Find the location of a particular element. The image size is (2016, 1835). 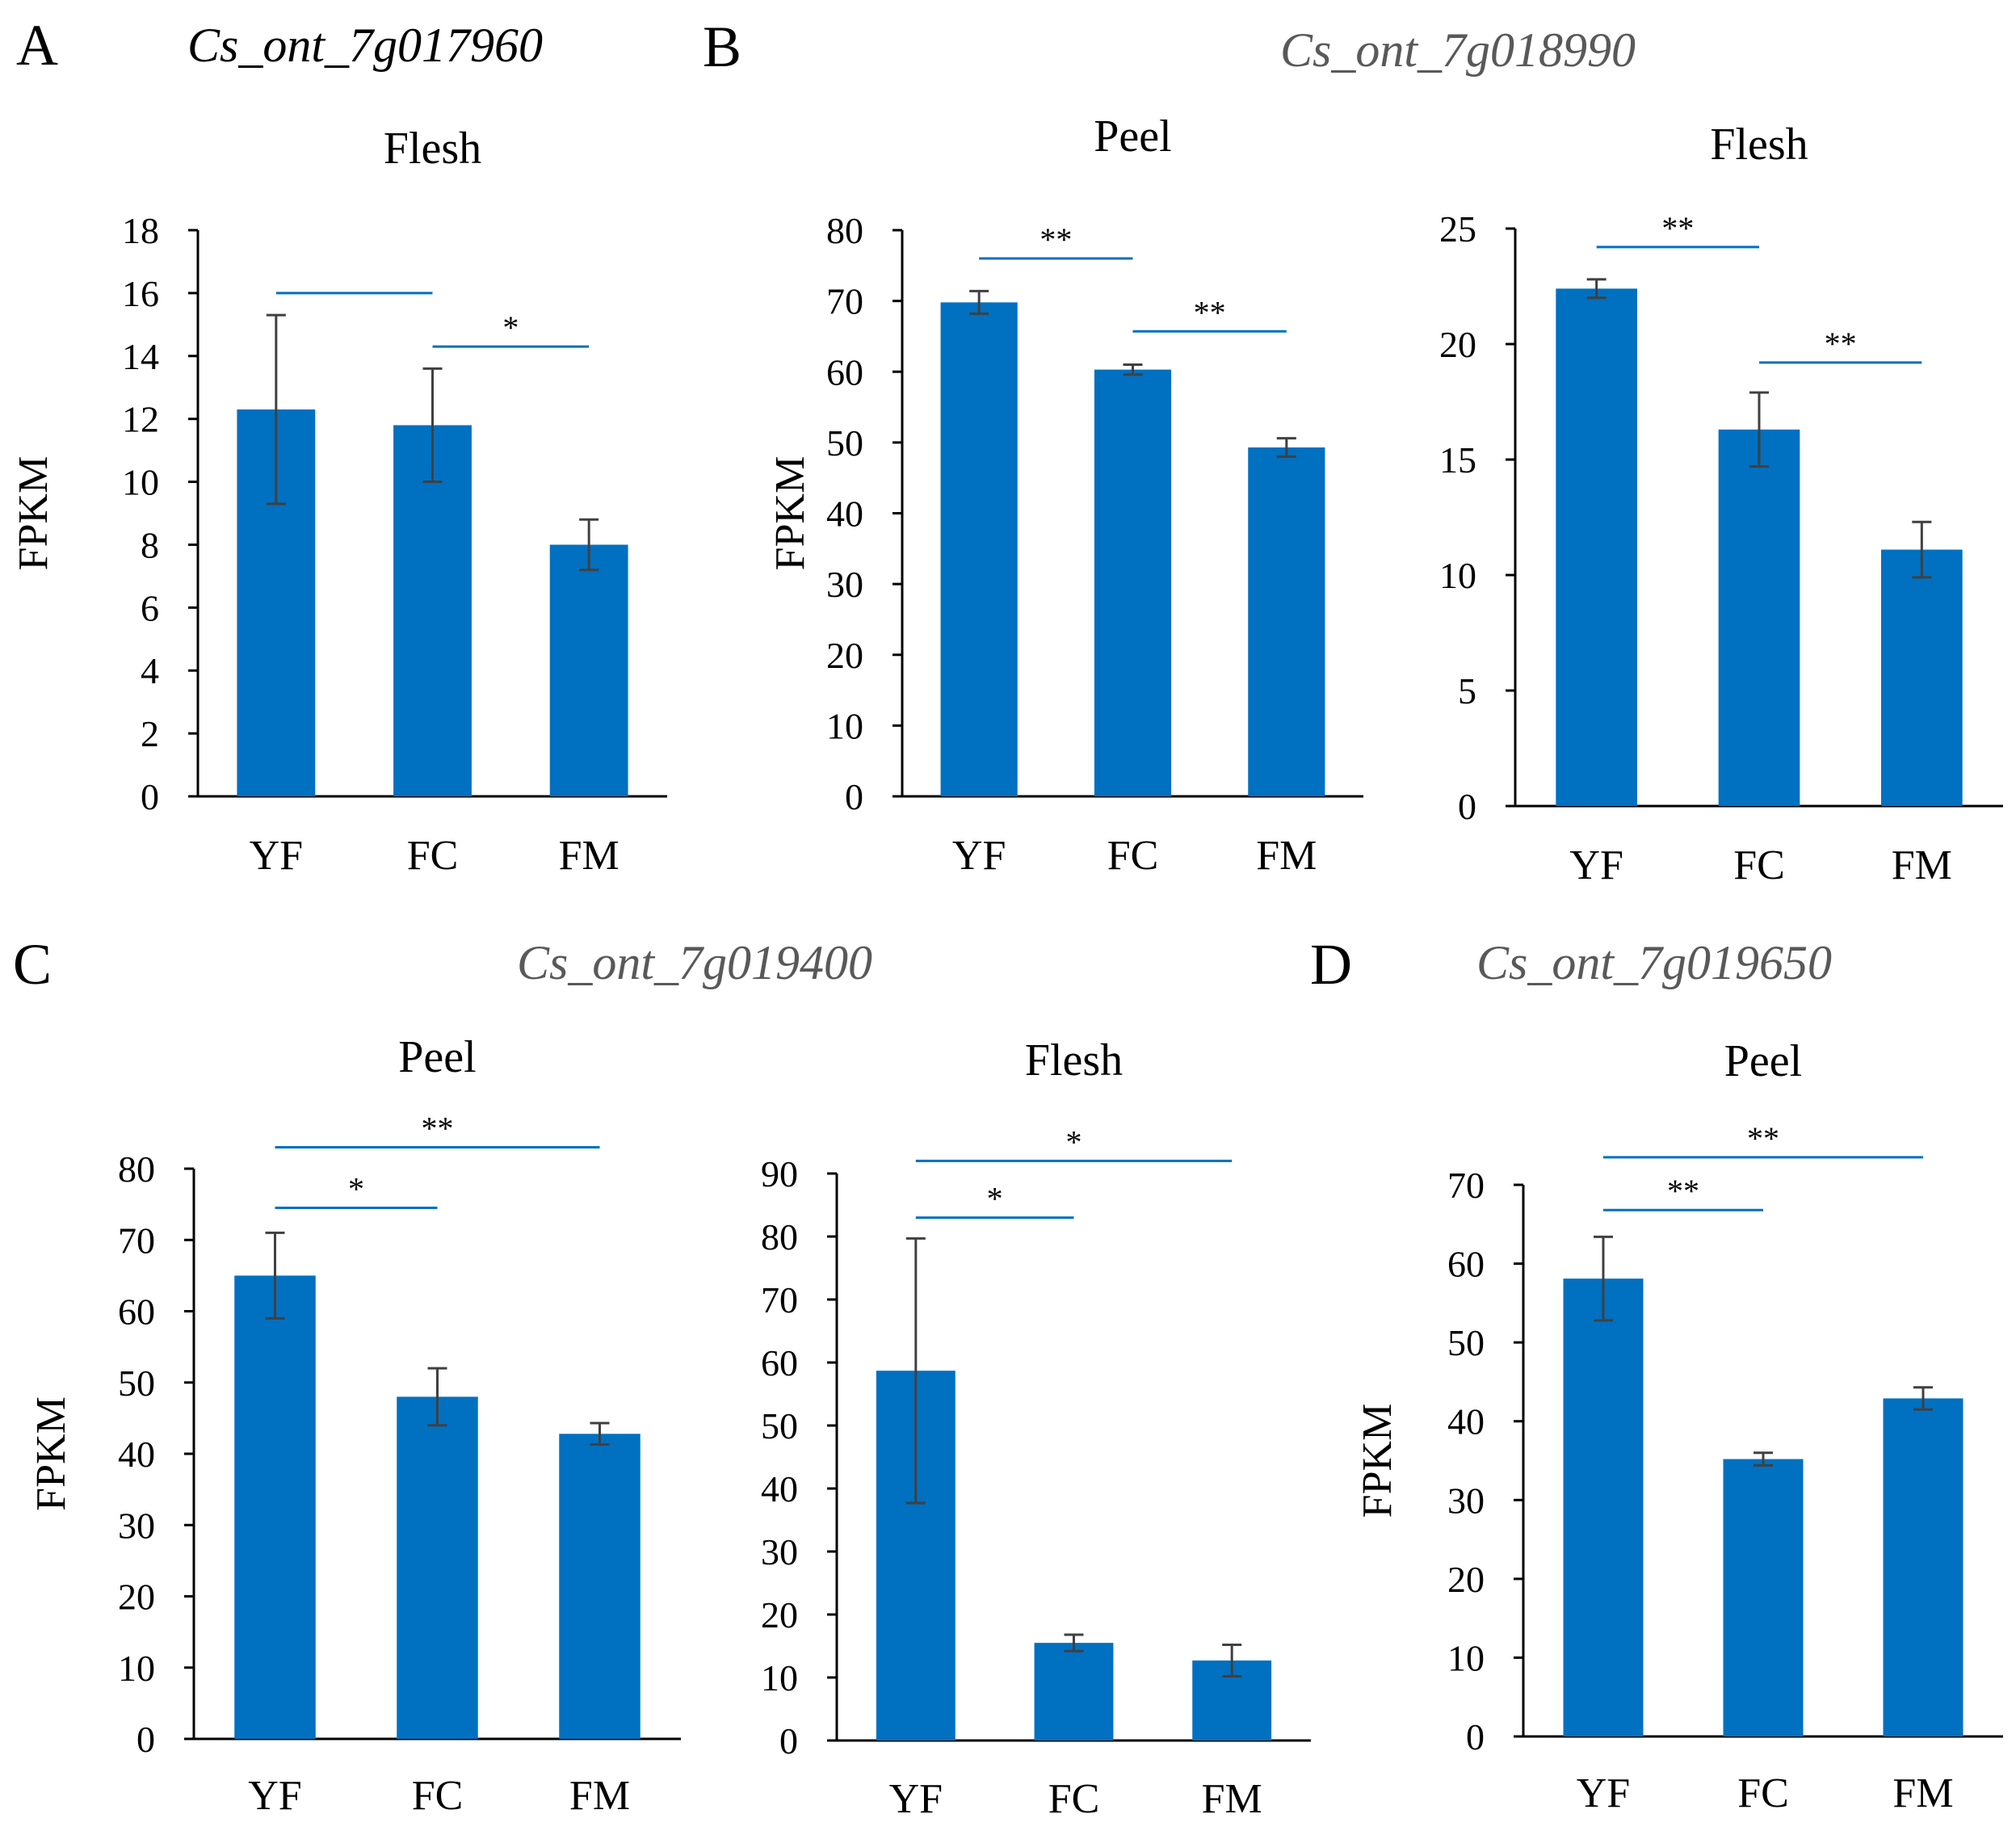

y-tick-label: 25 is located at coordinates (1458, 229).